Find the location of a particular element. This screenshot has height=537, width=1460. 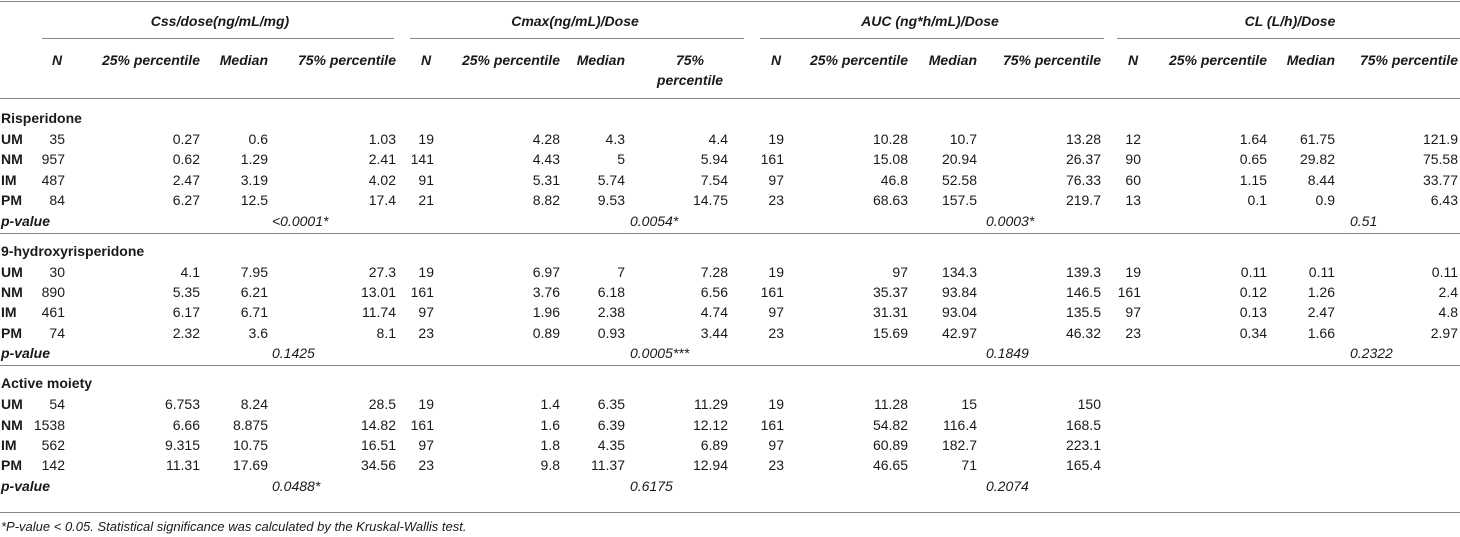

cell-median: 20.94 is located at coordinates (959, 159).